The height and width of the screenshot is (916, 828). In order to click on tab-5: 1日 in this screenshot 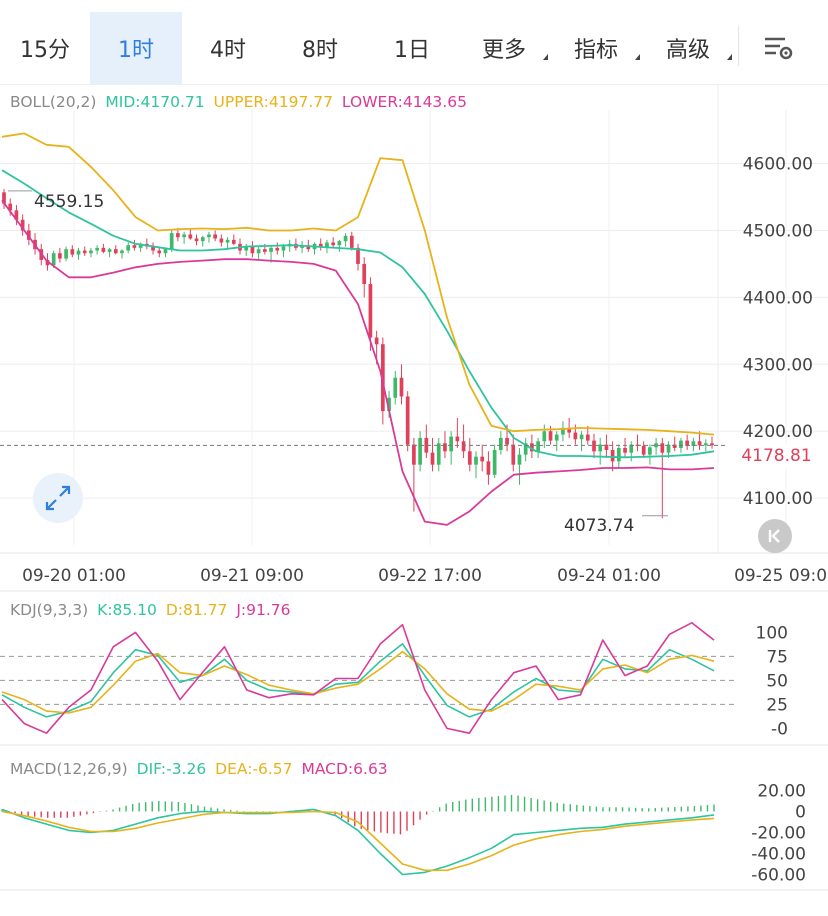, I will do `click(412, 48)`.